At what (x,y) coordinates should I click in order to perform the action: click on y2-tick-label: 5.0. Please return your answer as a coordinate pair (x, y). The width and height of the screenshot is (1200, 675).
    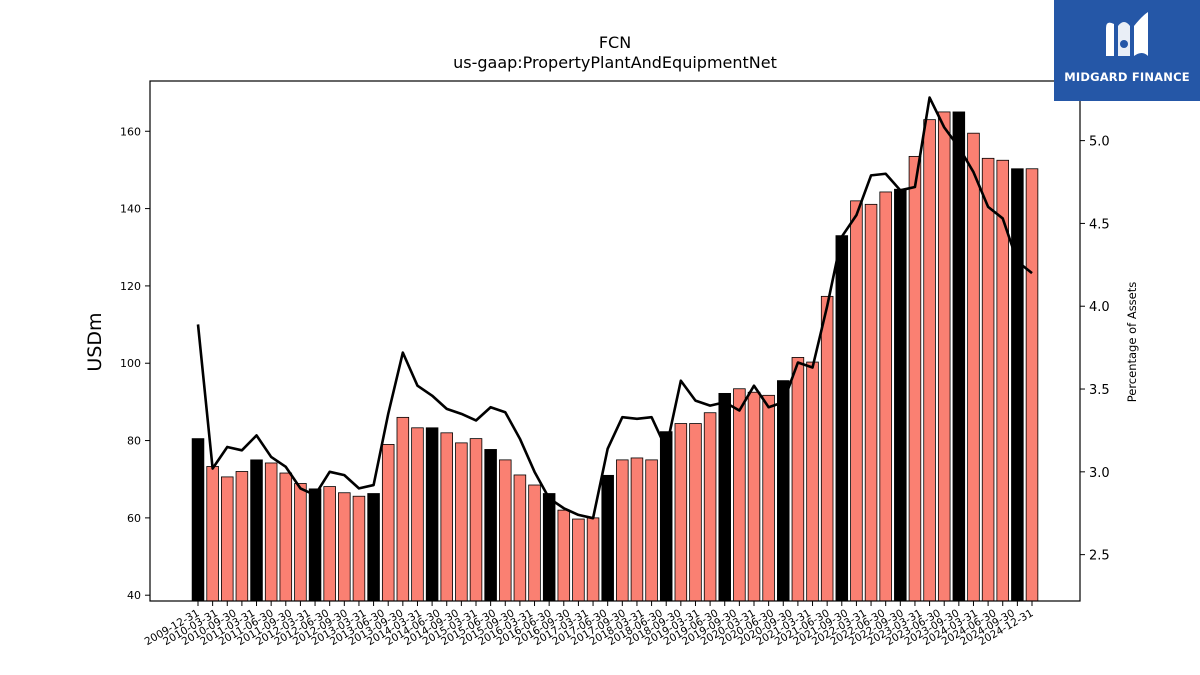
    Looking at the image, I should click on (1099, 142).